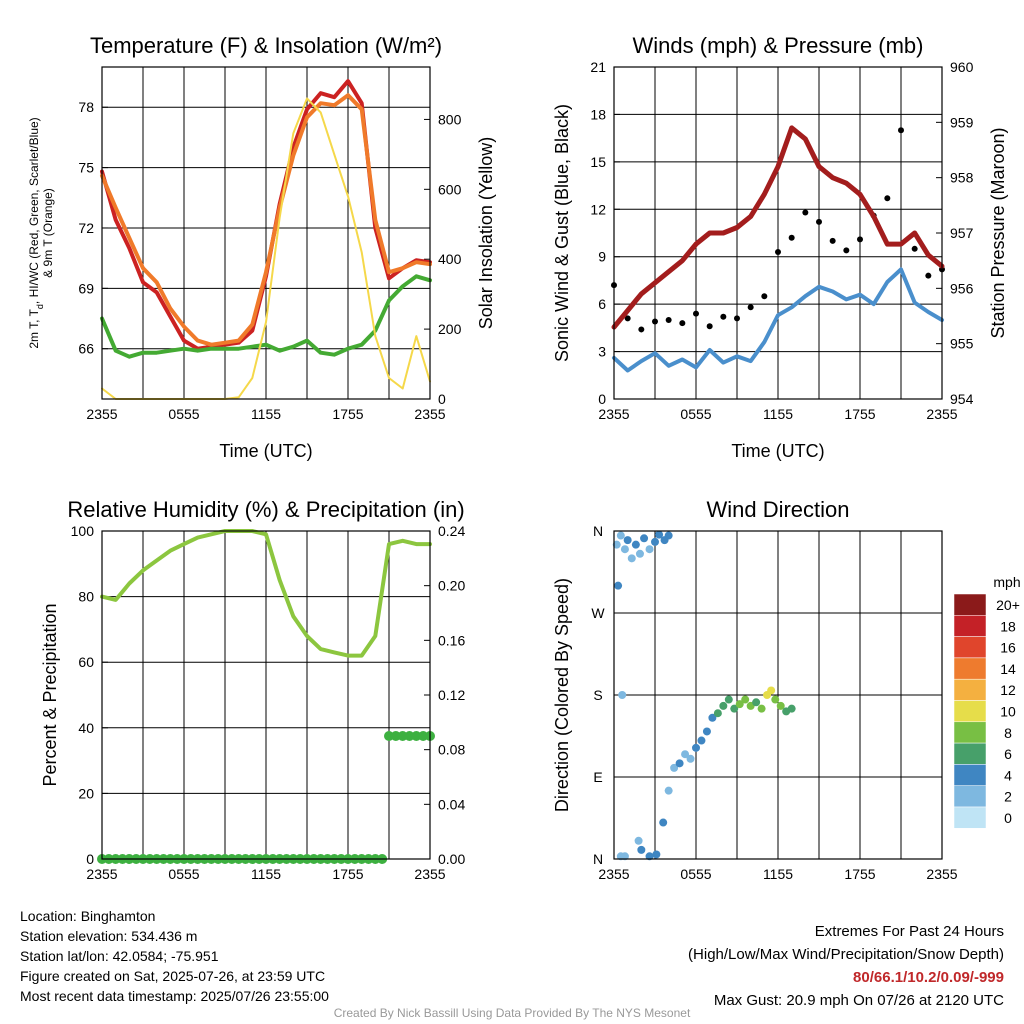 This screenshot has height=1024, width=1024. What do you see at coordinates (86, 107) in the screenshot?
I see `y-tick-label: 78` at bounding box center [86, 107].